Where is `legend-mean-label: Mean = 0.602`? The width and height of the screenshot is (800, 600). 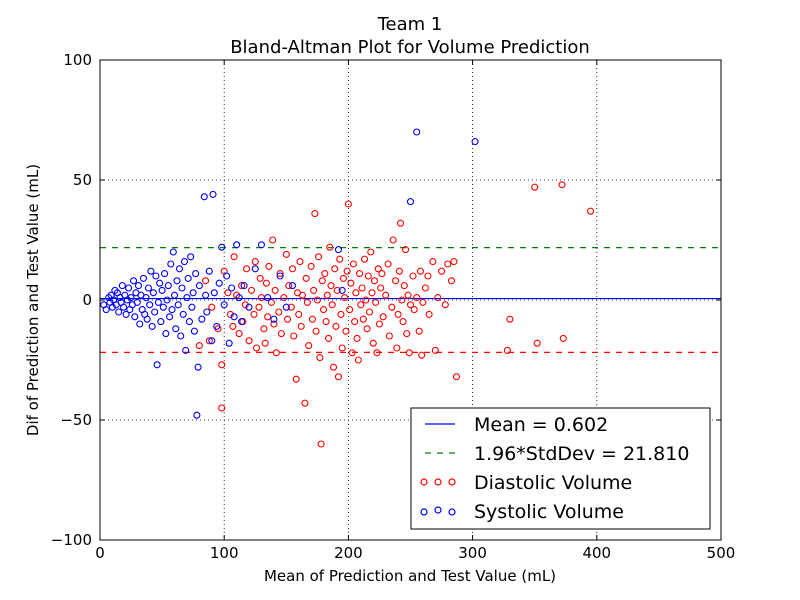
legend-mean-label: Mean = 0.602 is located at coordinates (541, 425).